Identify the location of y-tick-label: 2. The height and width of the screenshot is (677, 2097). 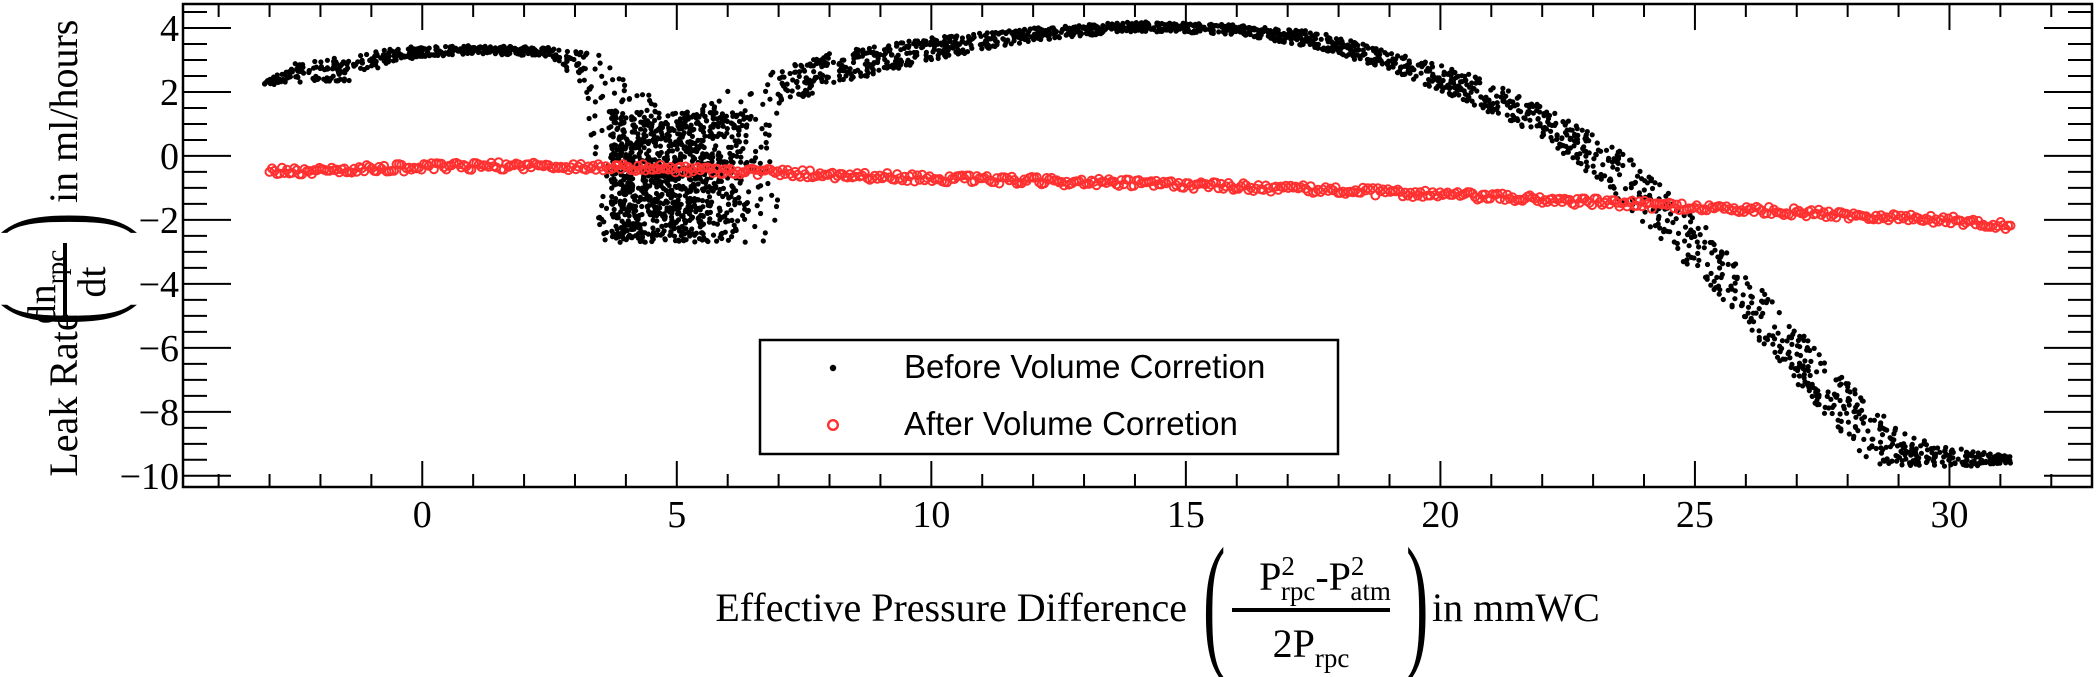
(169, 93).